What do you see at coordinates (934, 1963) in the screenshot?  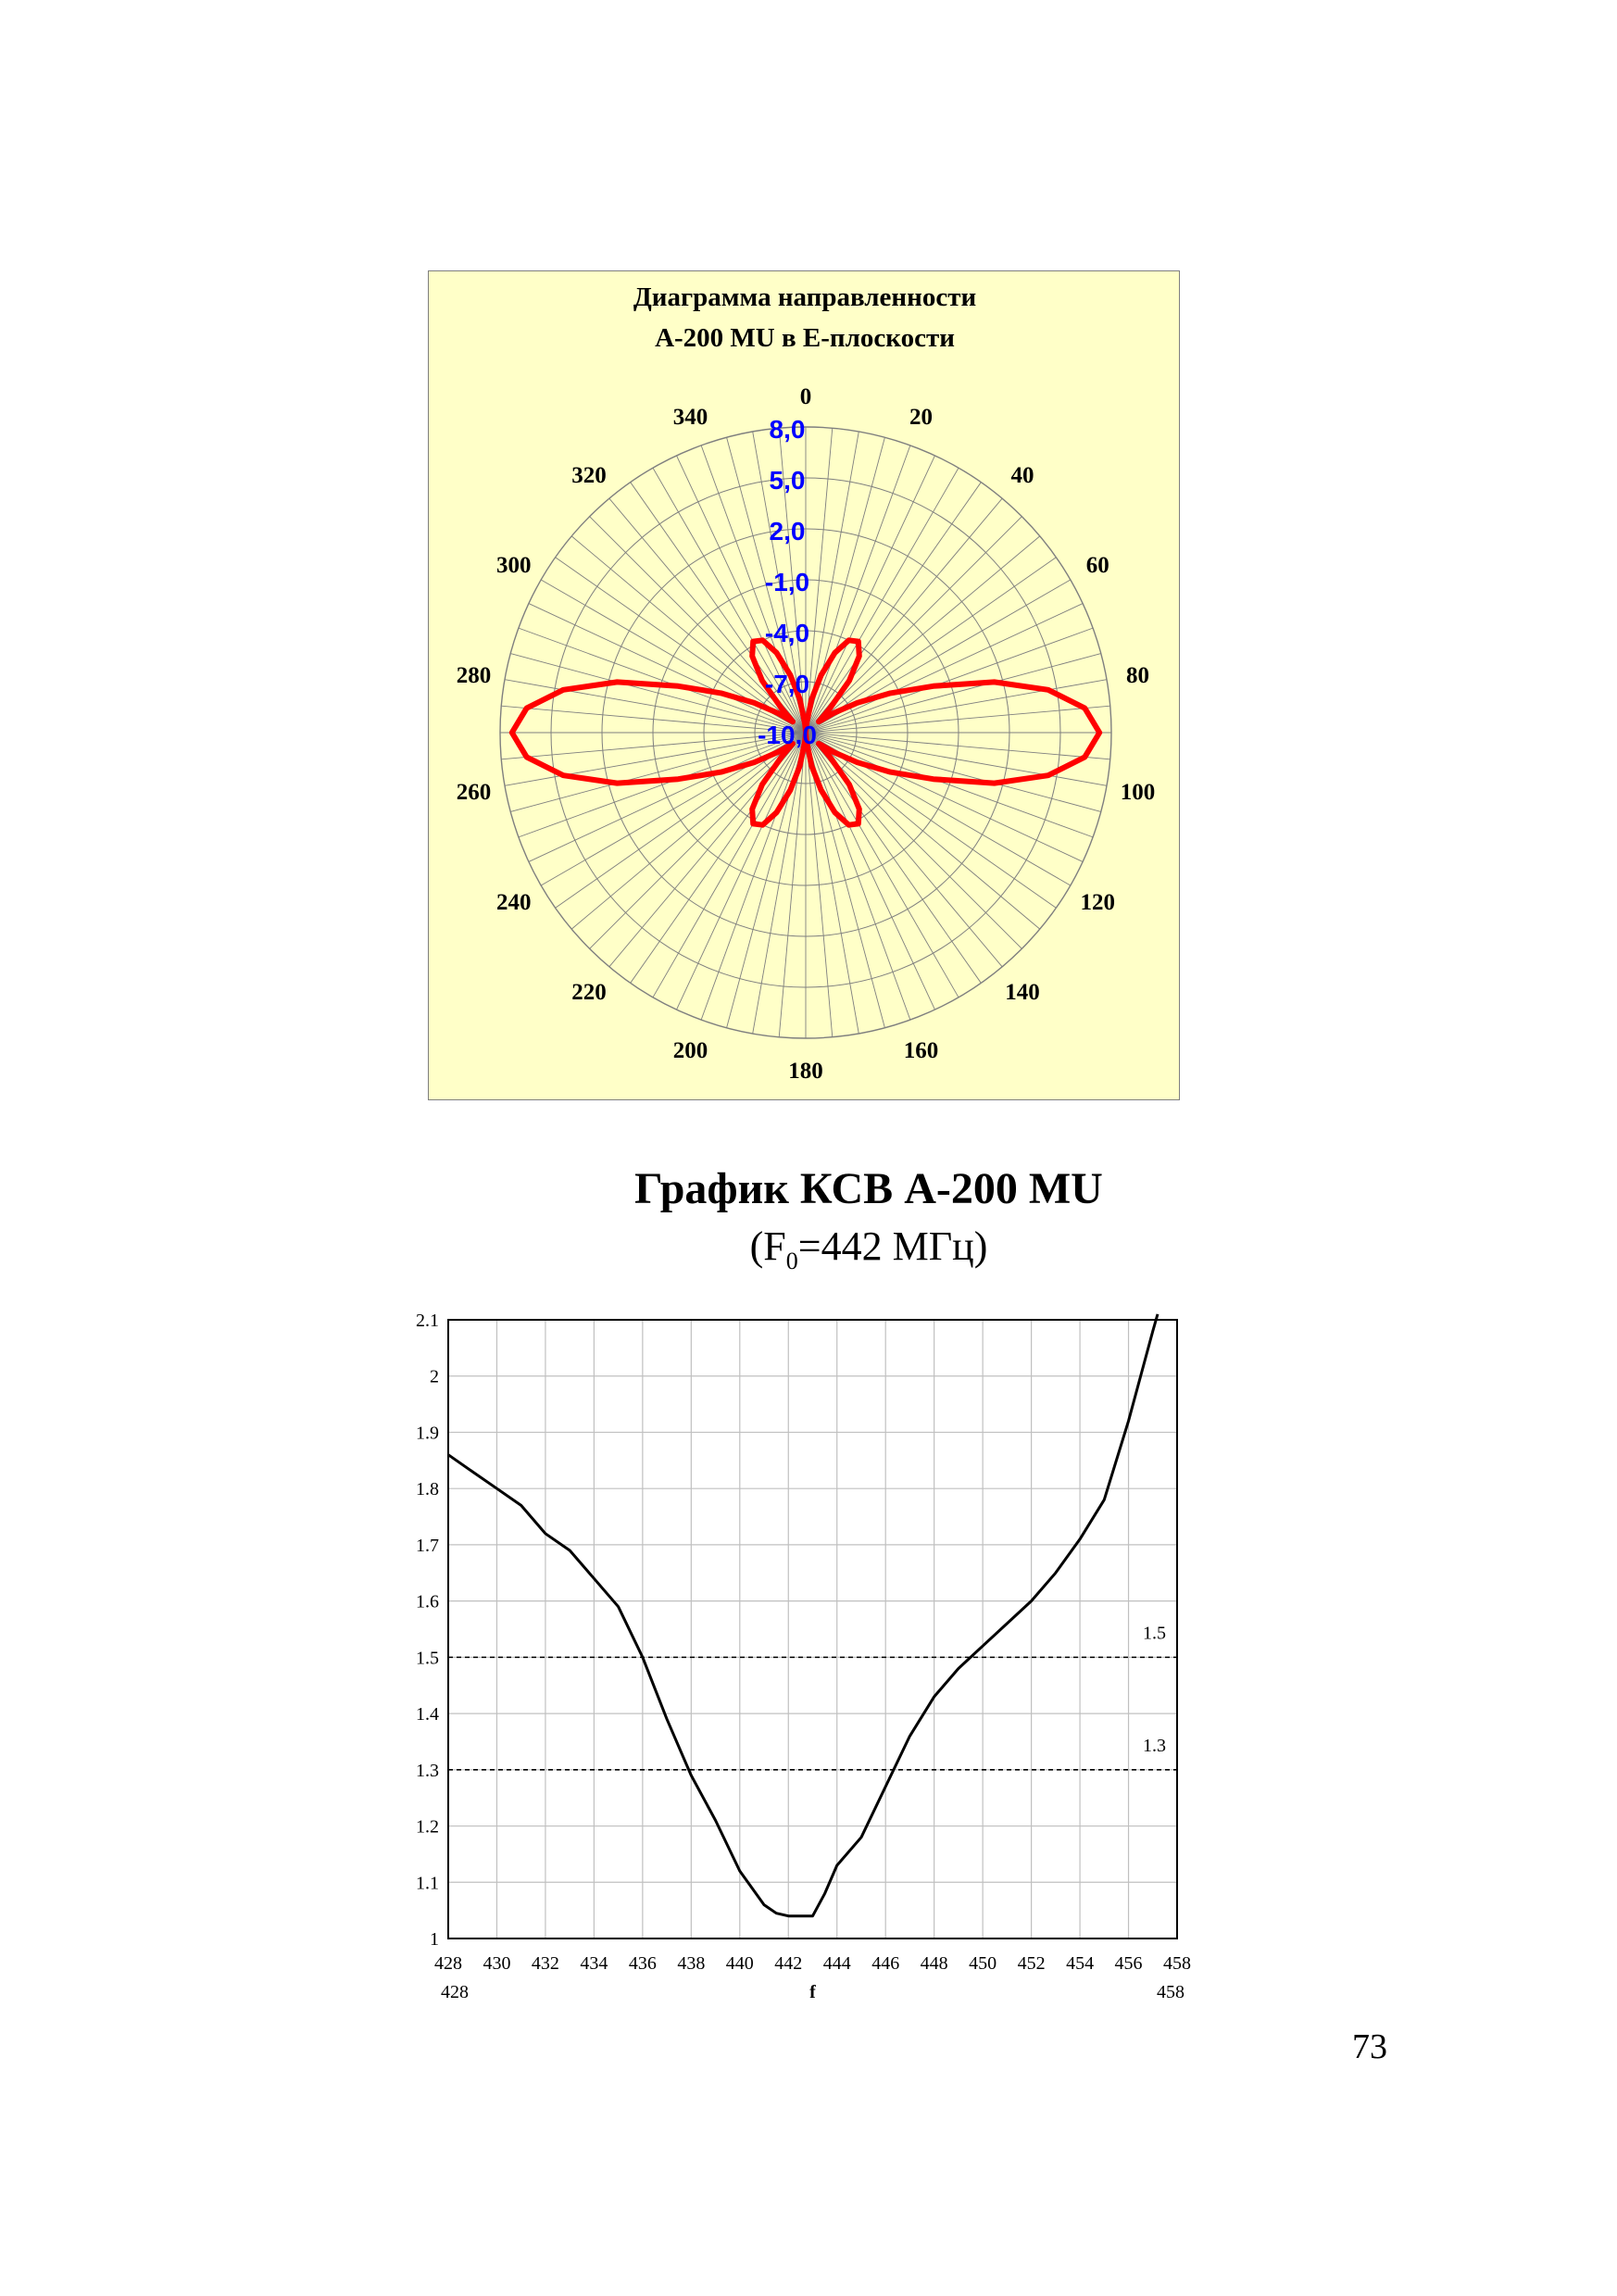 I see `x-tick-label: 448` at bounding box center [934, 1963].